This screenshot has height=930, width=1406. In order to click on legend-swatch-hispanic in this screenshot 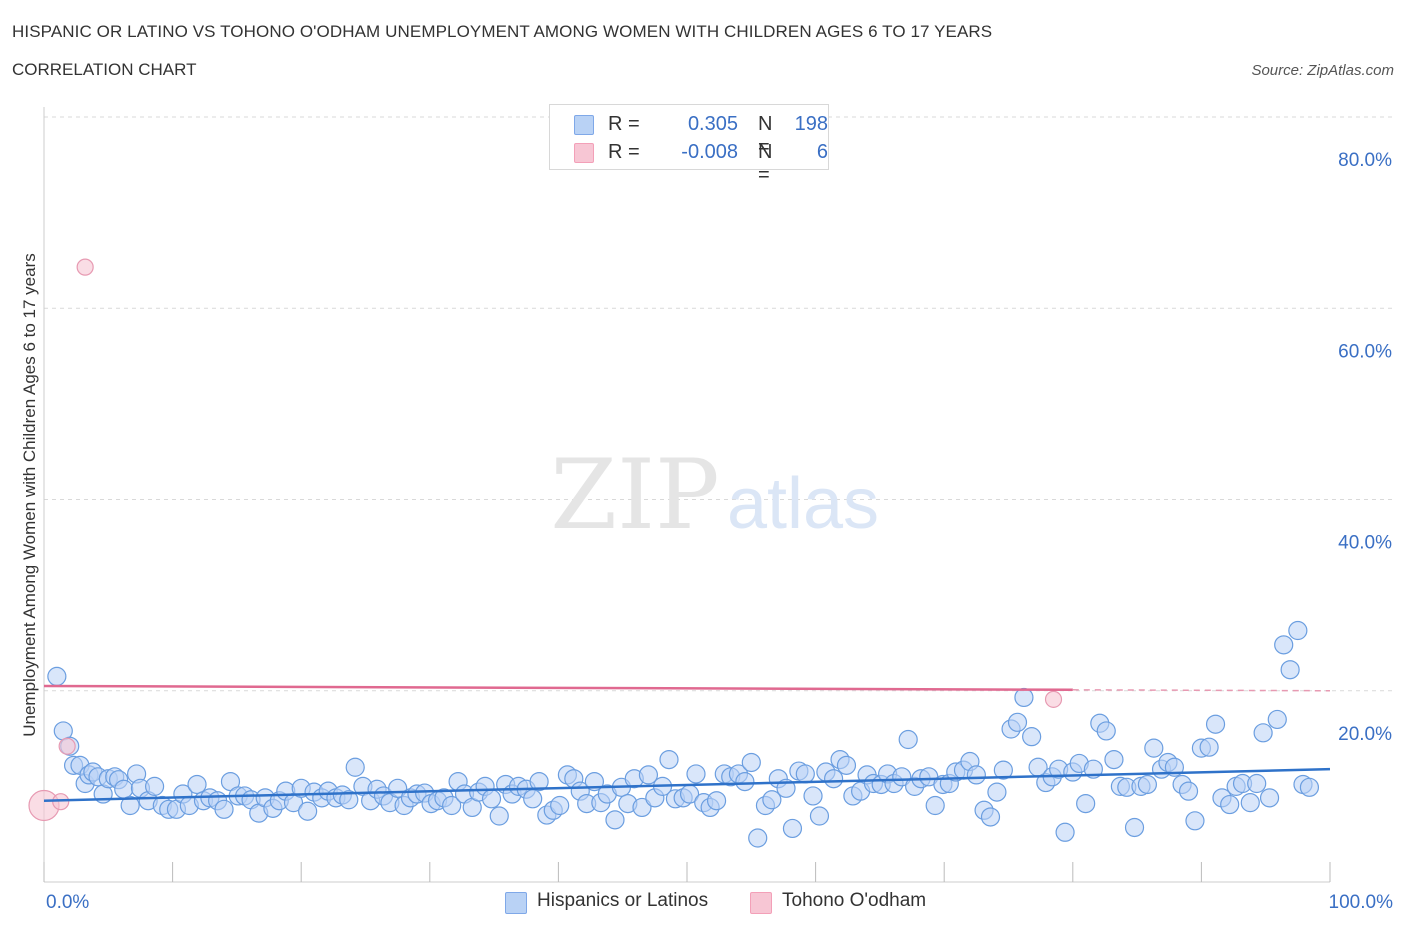, I will do `click(584, 125)`.